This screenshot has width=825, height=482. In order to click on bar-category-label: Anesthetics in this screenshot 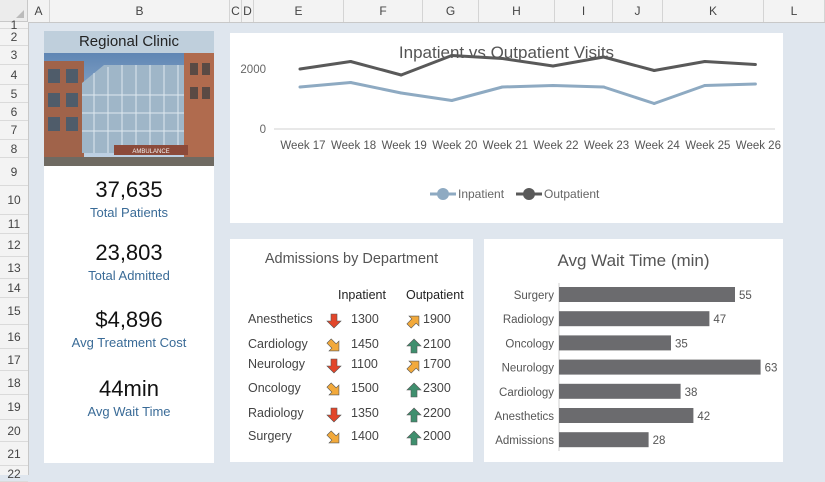, I will do `click(525, 417)`.